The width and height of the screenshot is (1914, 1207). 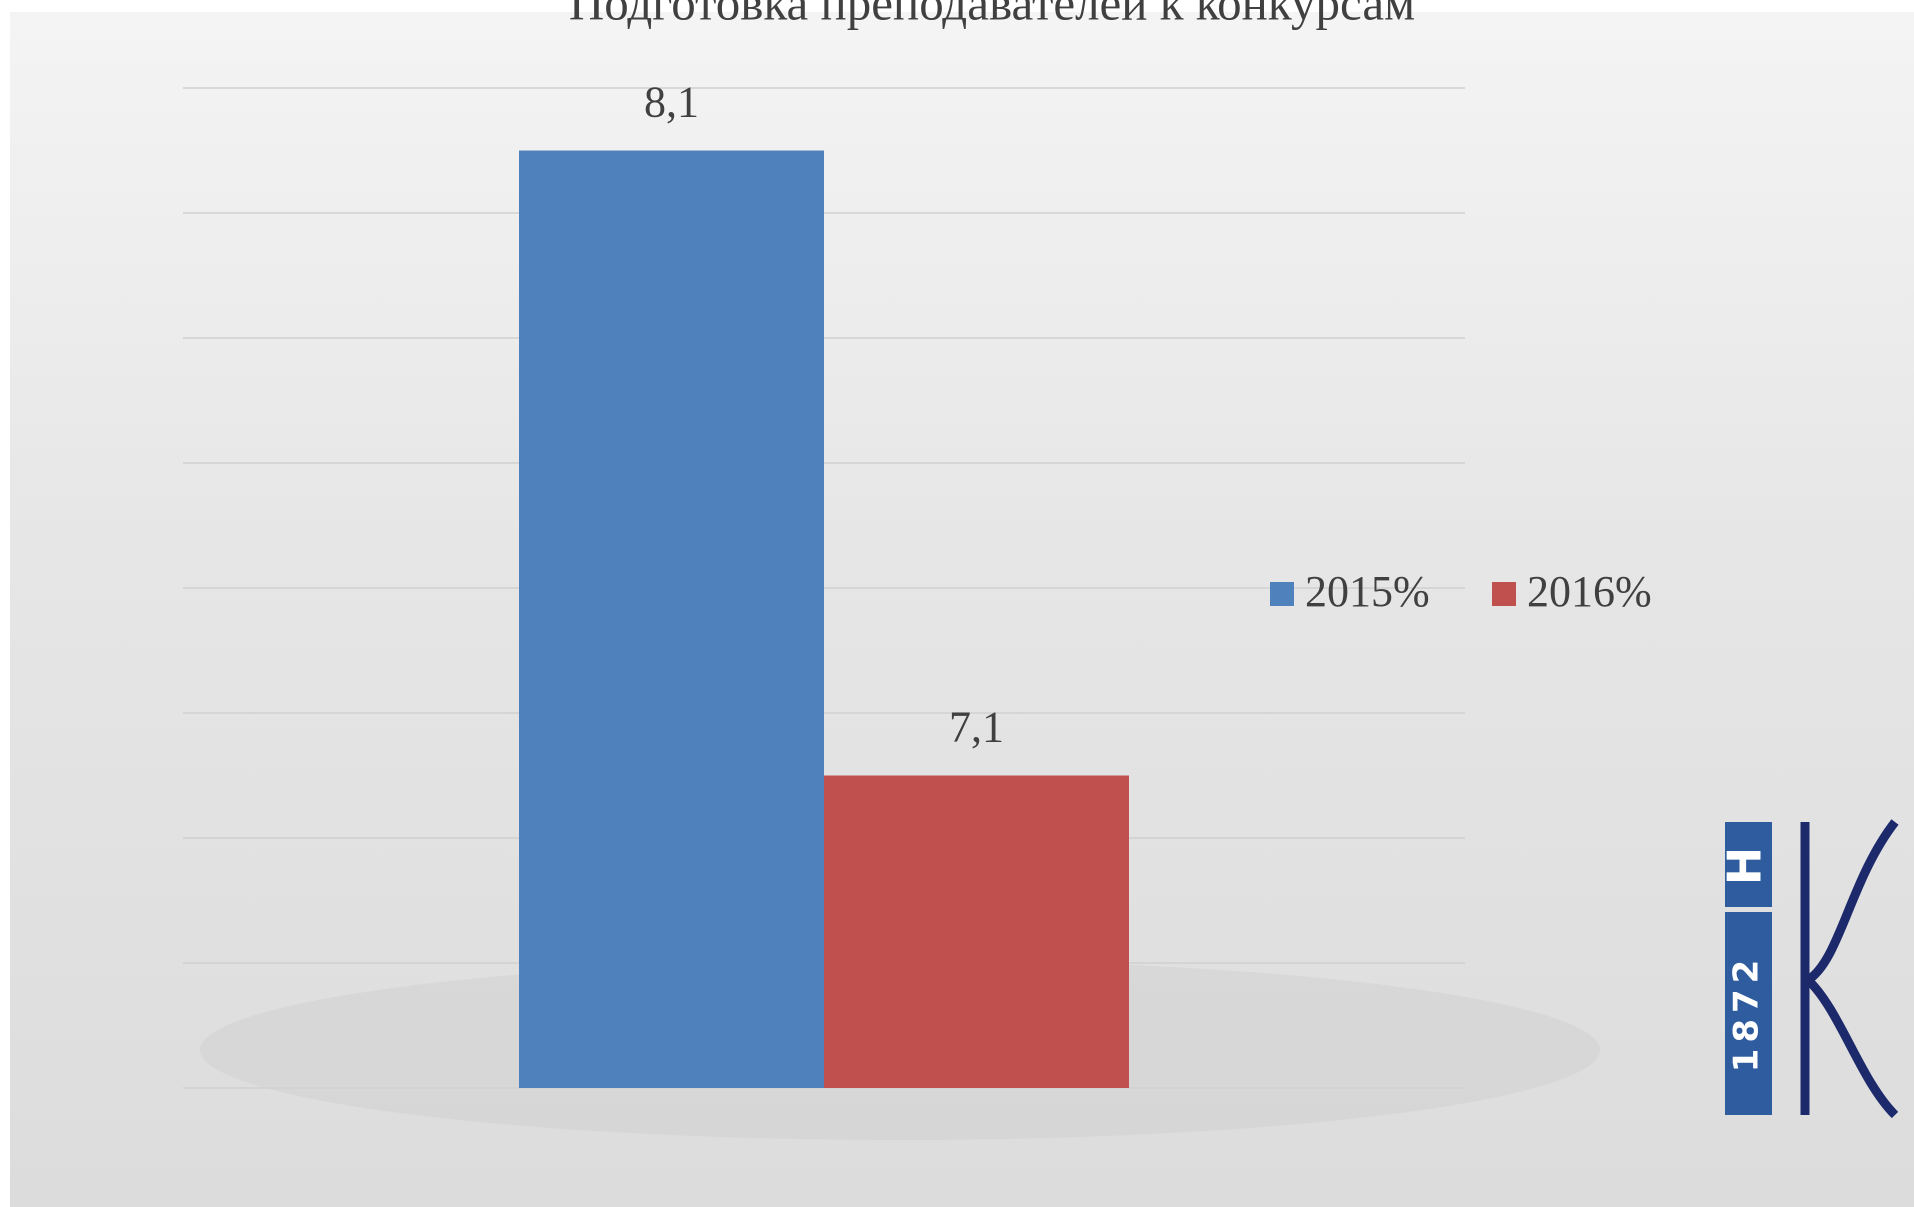 I want to click on logo: Н 1872, so click(x=1808, y=969).